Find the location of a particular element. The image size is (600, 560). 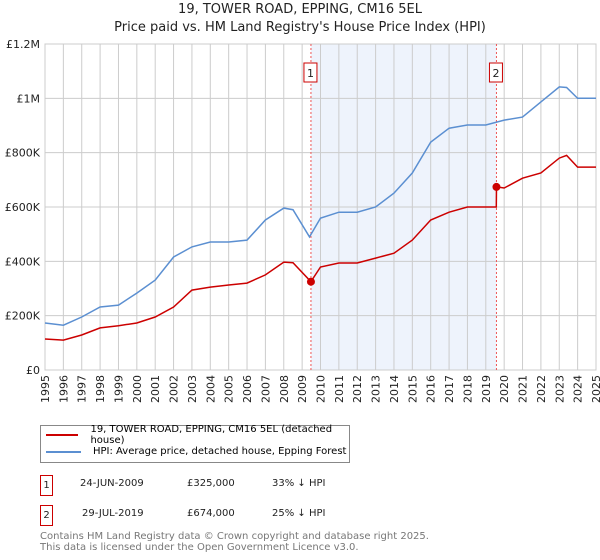

y-tick-label: £0 is located at coordinates (33, 370).